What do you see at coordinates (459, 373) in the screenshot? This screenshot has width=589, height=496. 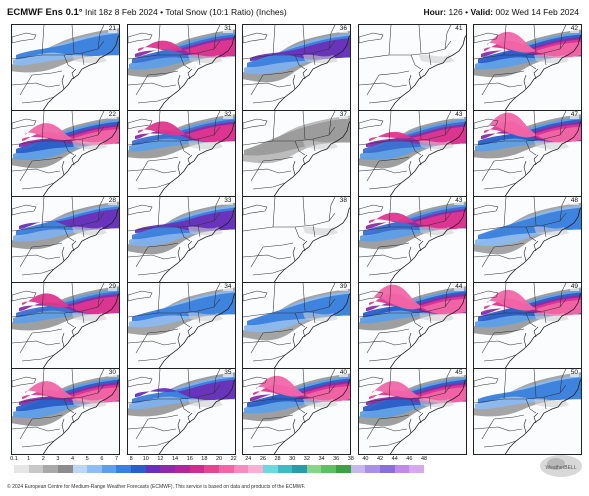 I see `member-number: 45` at bounding box center [459, 373].